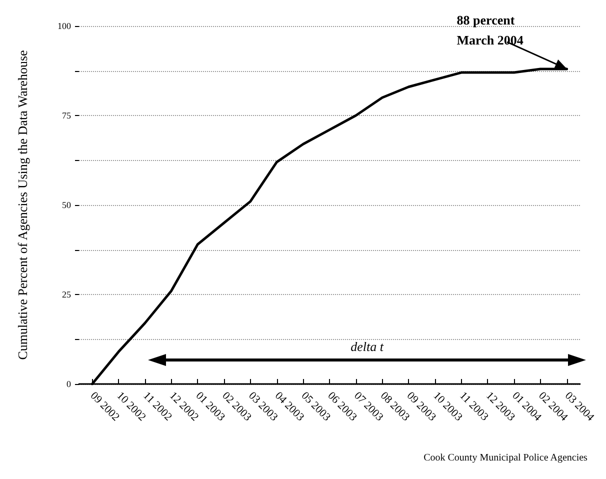 The image size is (606, 479). What do you see at coordinates (67, 115) in the screenshot?
I see `y-tick-label: 75` at bounding box center [67, 115].